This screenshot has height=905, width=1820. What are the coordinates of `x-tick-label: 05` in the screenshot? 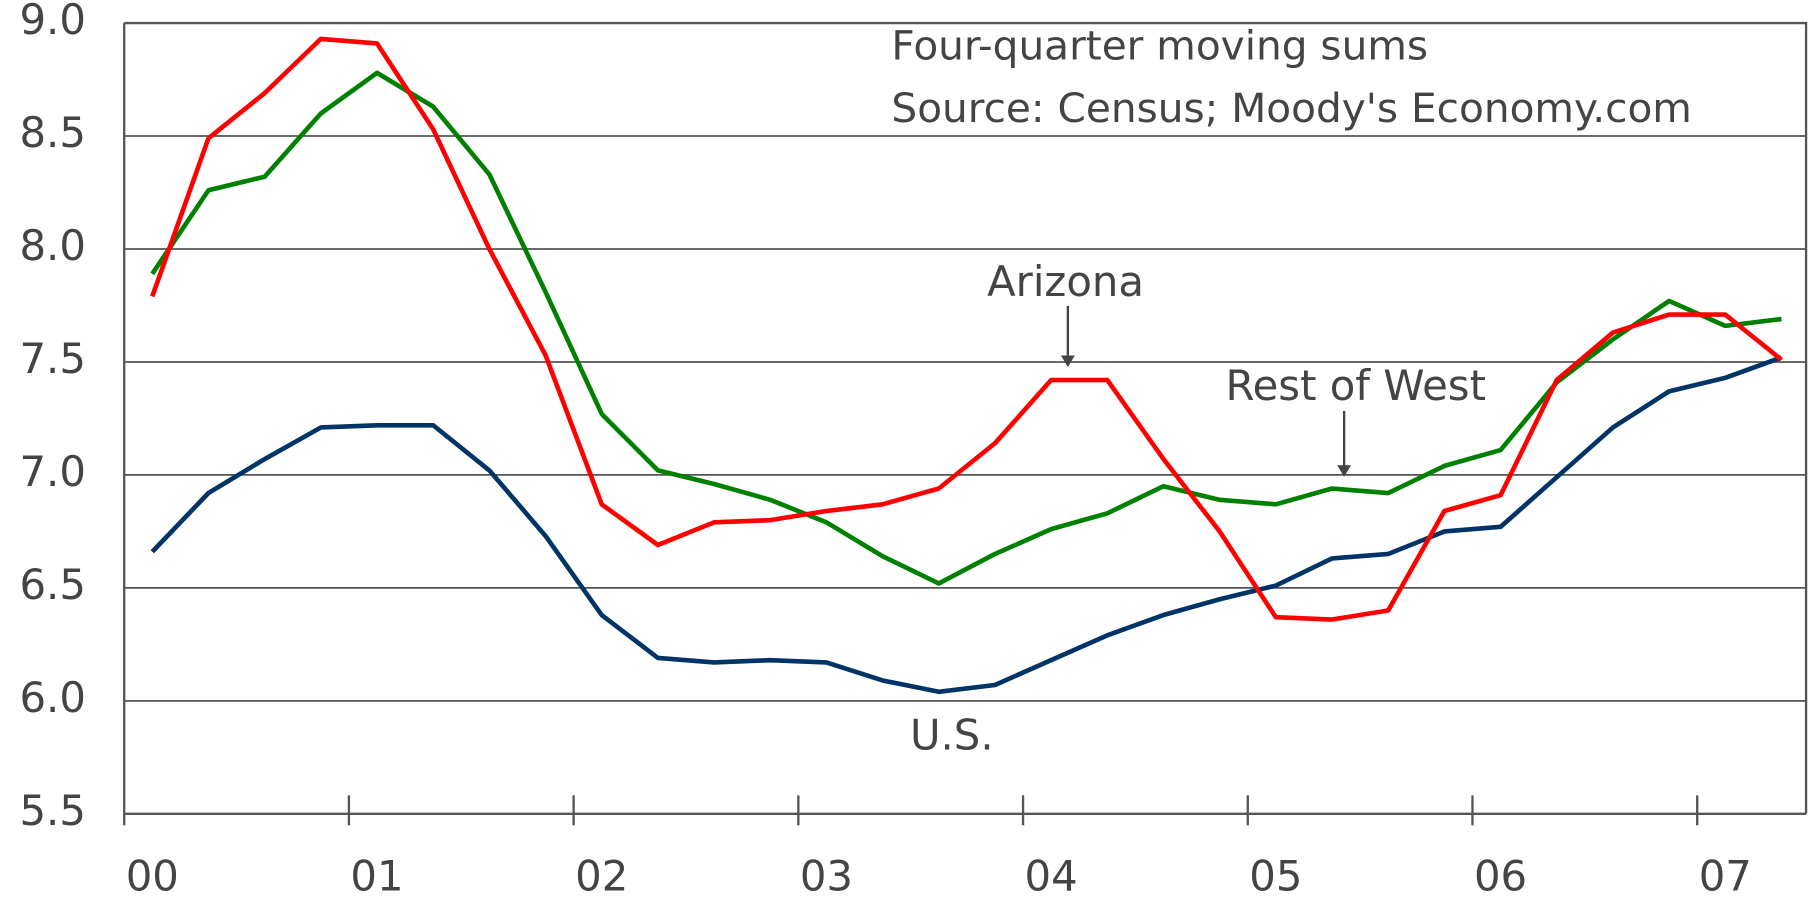 It's located at (1275, 876).